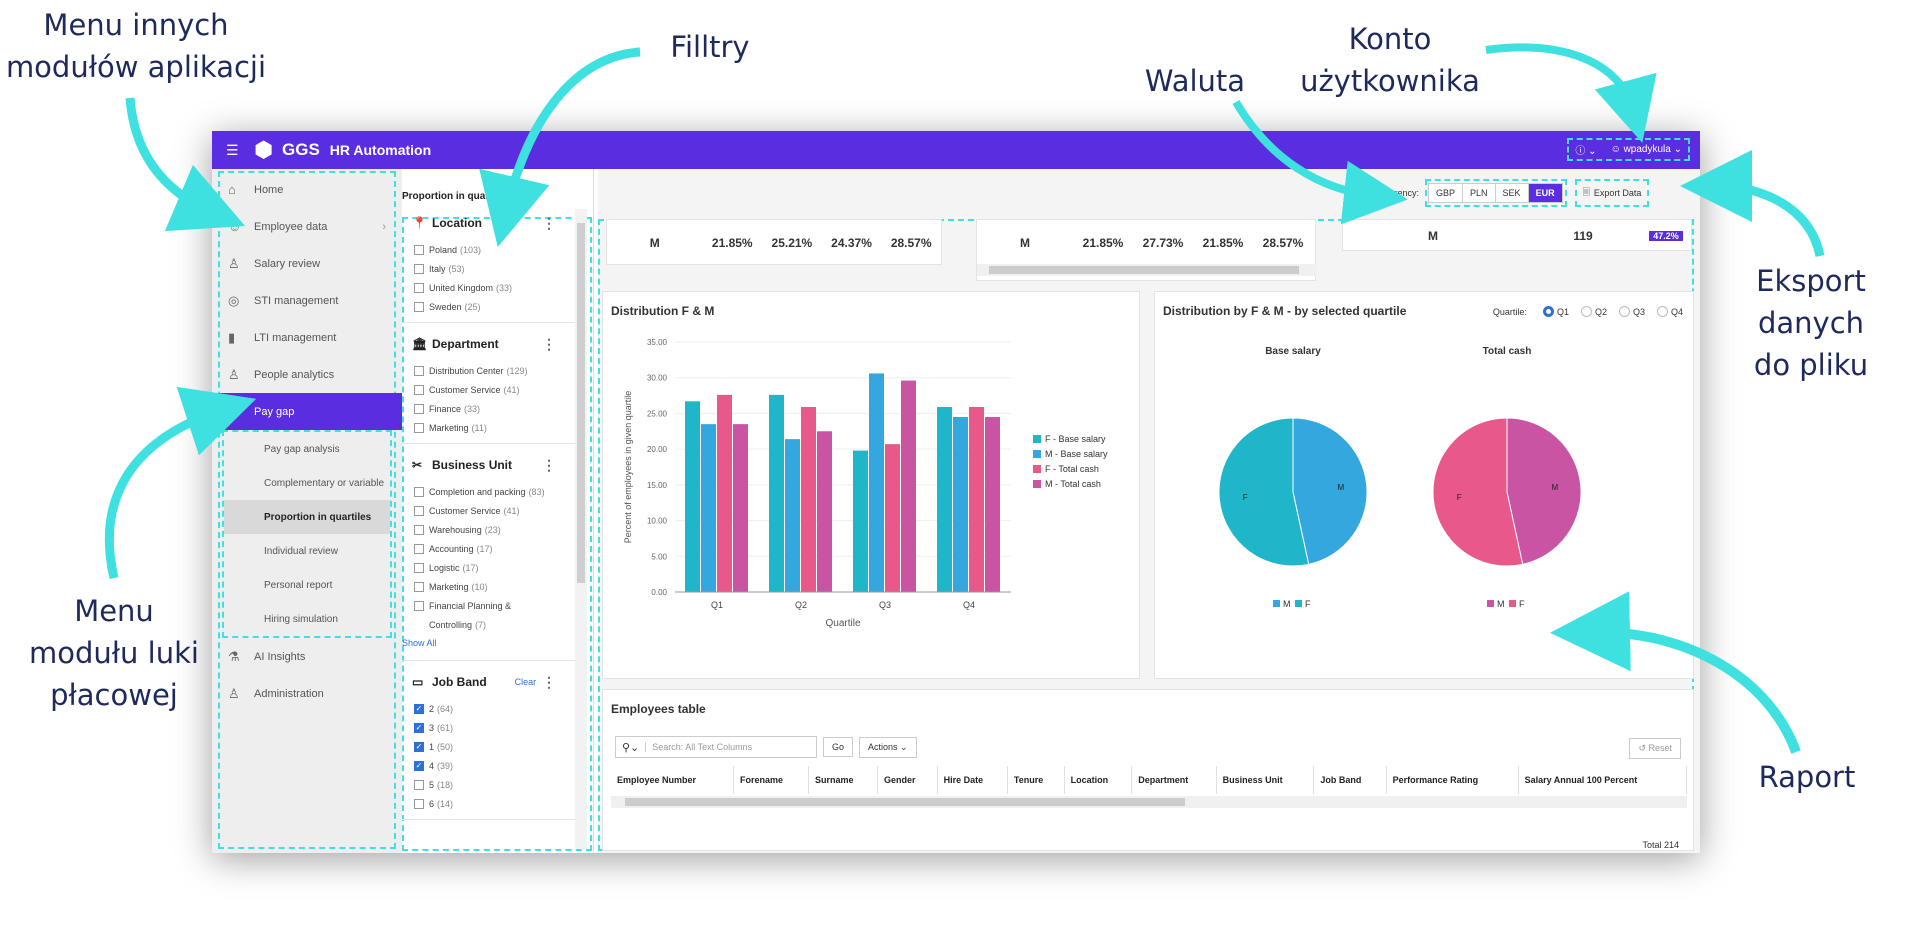  What do you see at coordinates (525, 682) in the screenshot?
I see `clear-filter-link: Clear` at bounding box center [525, 682].